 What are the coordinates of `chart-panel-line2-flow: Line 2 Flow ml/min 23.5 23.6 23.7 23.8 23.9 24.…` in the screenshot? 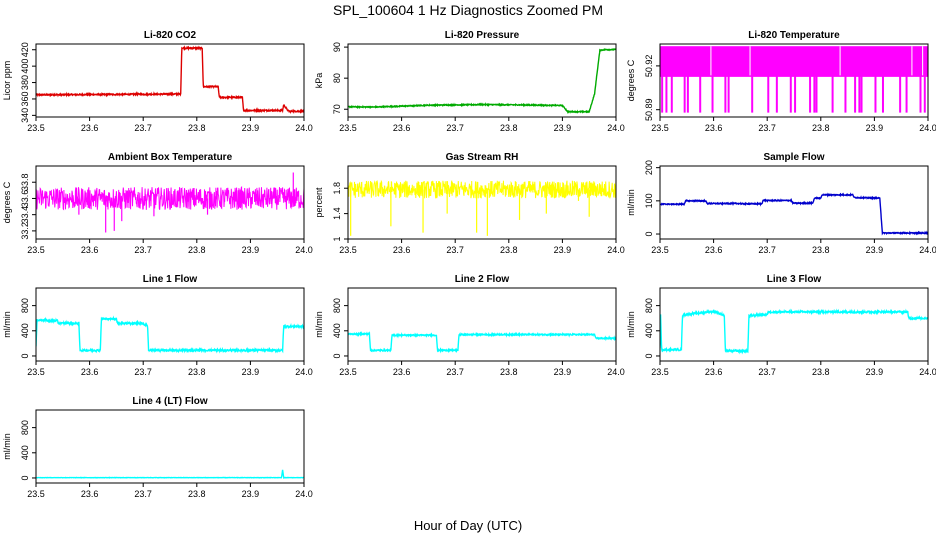 It's located at (469, 325).